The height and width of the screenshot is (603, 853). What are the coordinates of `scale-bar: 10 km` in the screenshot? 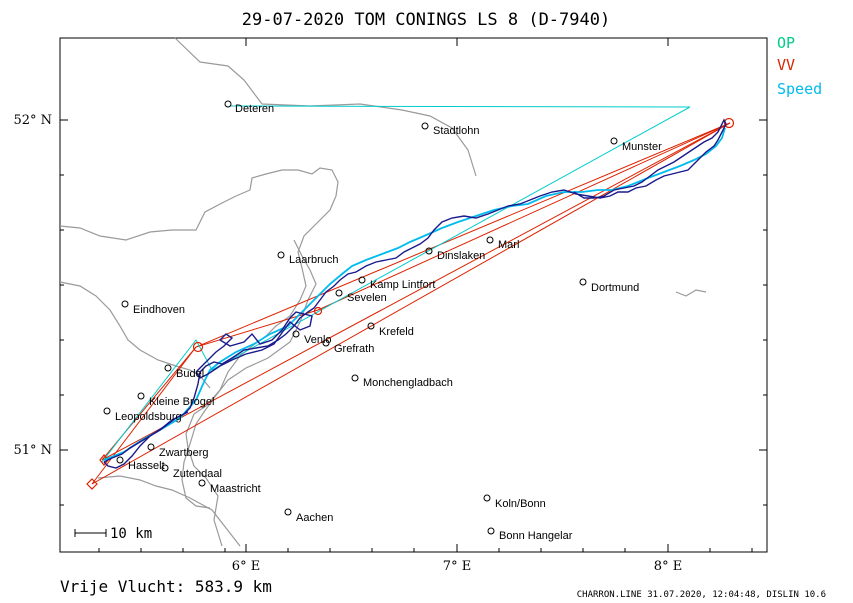 It's located at (113, 534).